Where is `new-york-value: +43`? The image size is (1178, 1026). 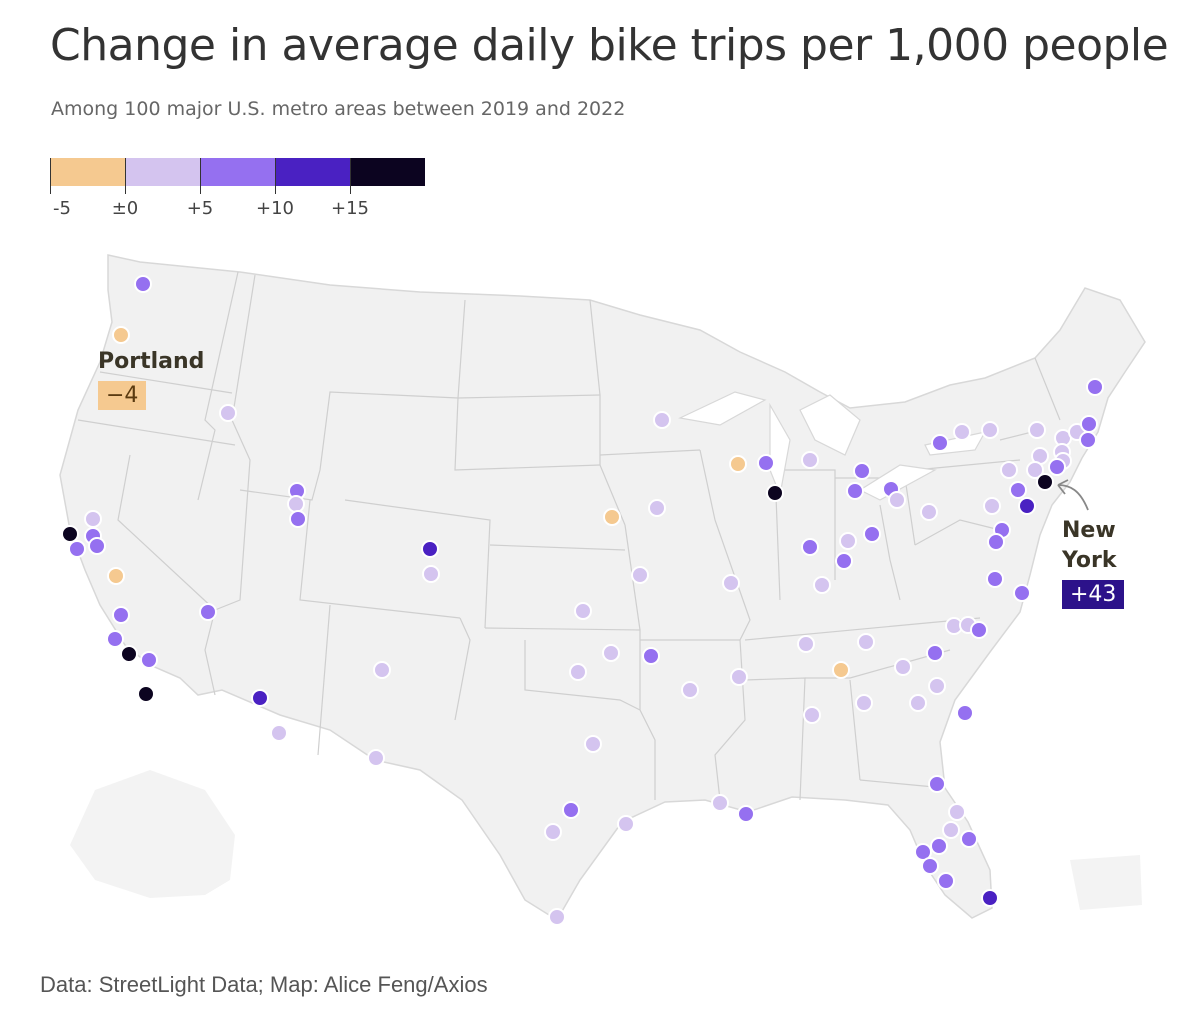
new-york-value: +43 is located at coordinates (1093, 594).